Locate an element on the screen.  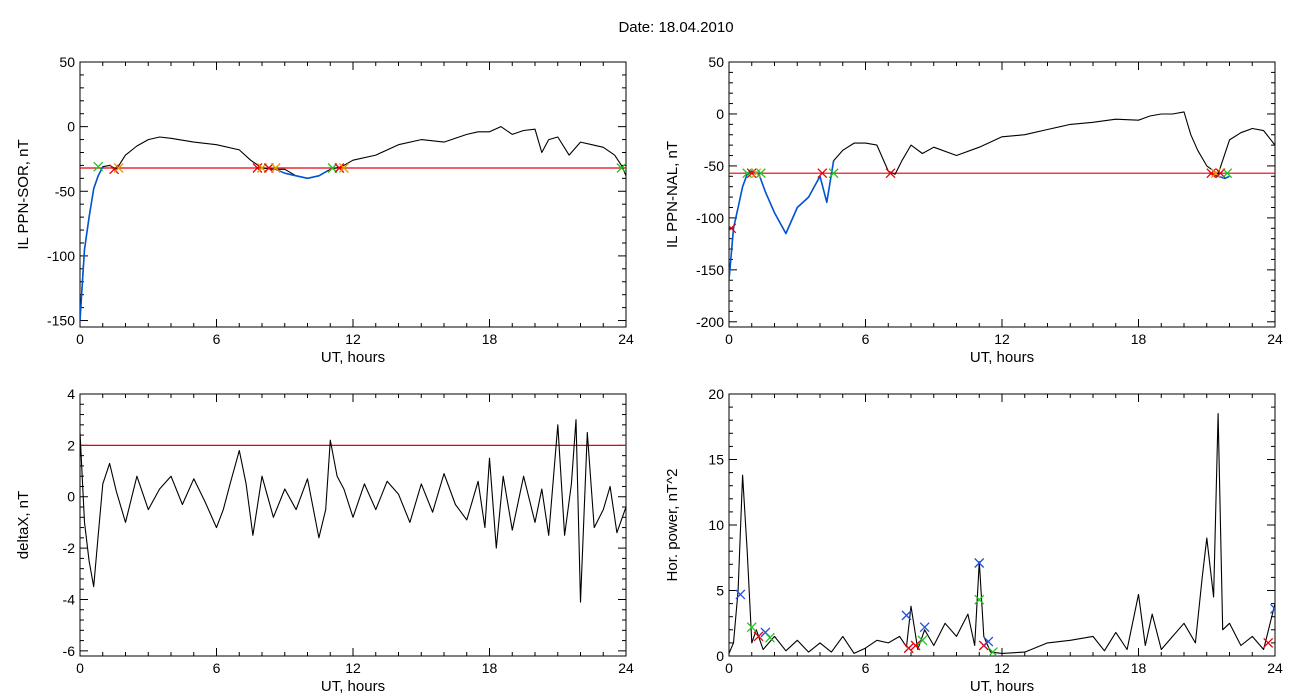
y-tick-label: 5 is located at coordinates (720, 591).